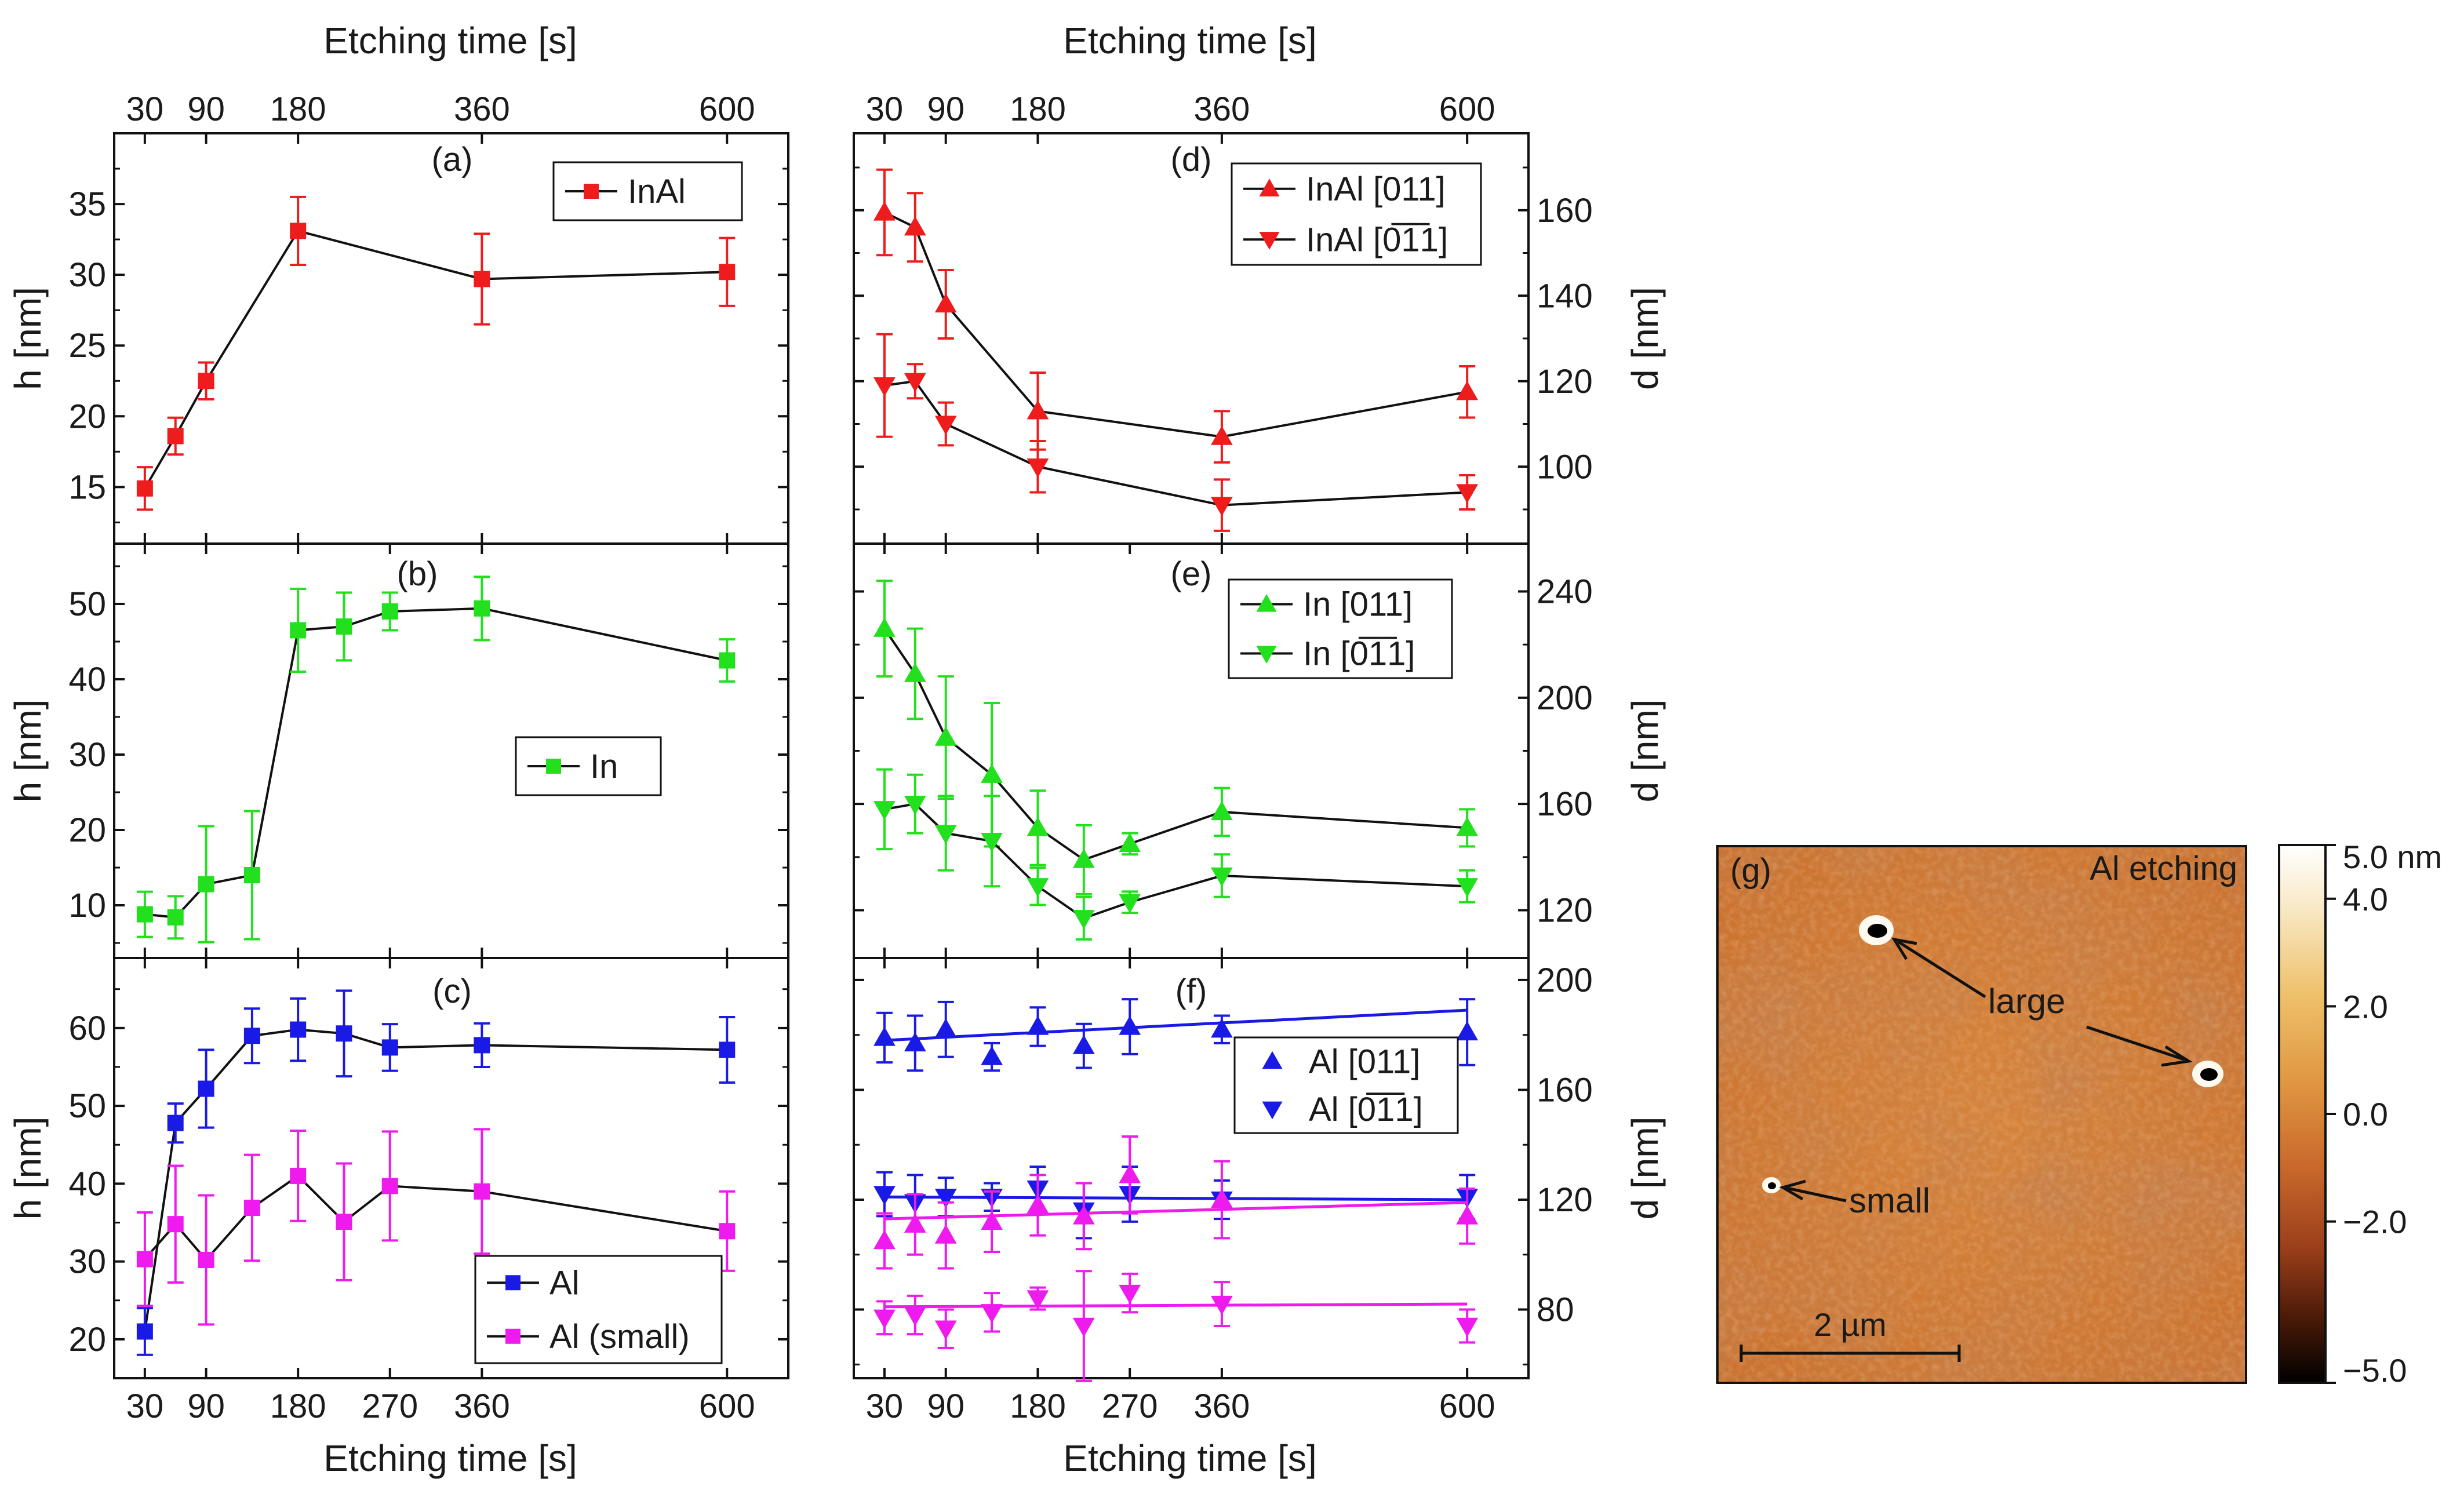 The image size is (2464, 1486). Describe the element at coordinates (657, 192) in the screenshot. I see `legend-label: InAl` at that location.